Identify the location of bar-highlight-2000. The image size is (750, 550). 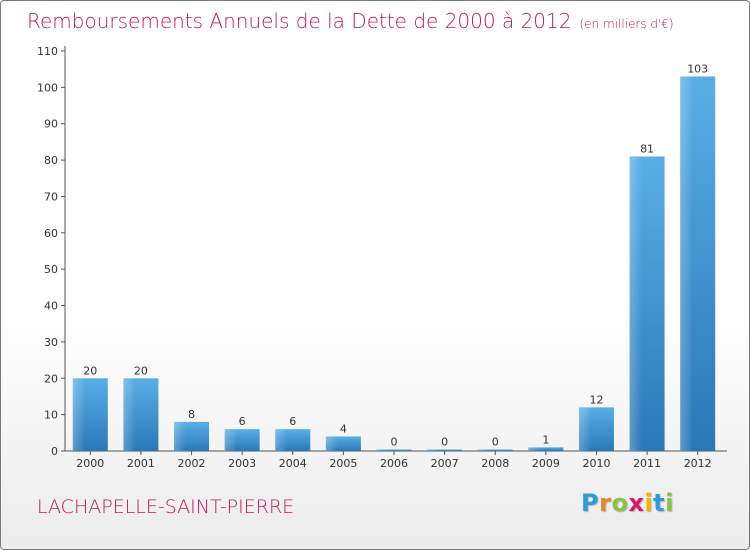
(79, 414).